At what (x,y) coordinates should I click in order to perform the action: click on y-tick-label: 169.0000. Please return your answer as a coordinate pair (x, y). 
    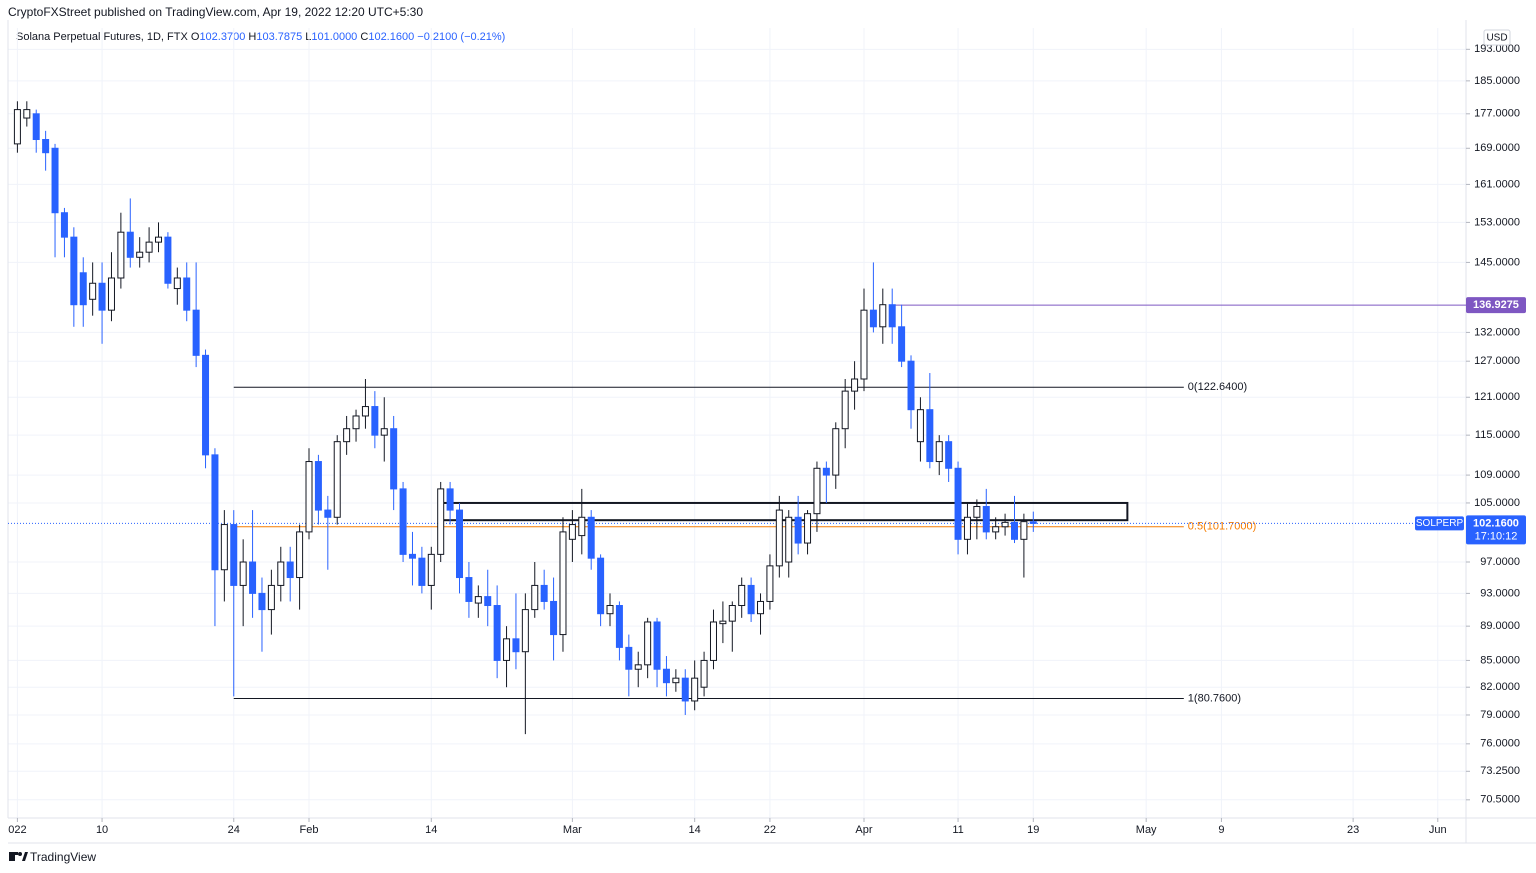
    Looking at the image, I should click on (1497, 148).